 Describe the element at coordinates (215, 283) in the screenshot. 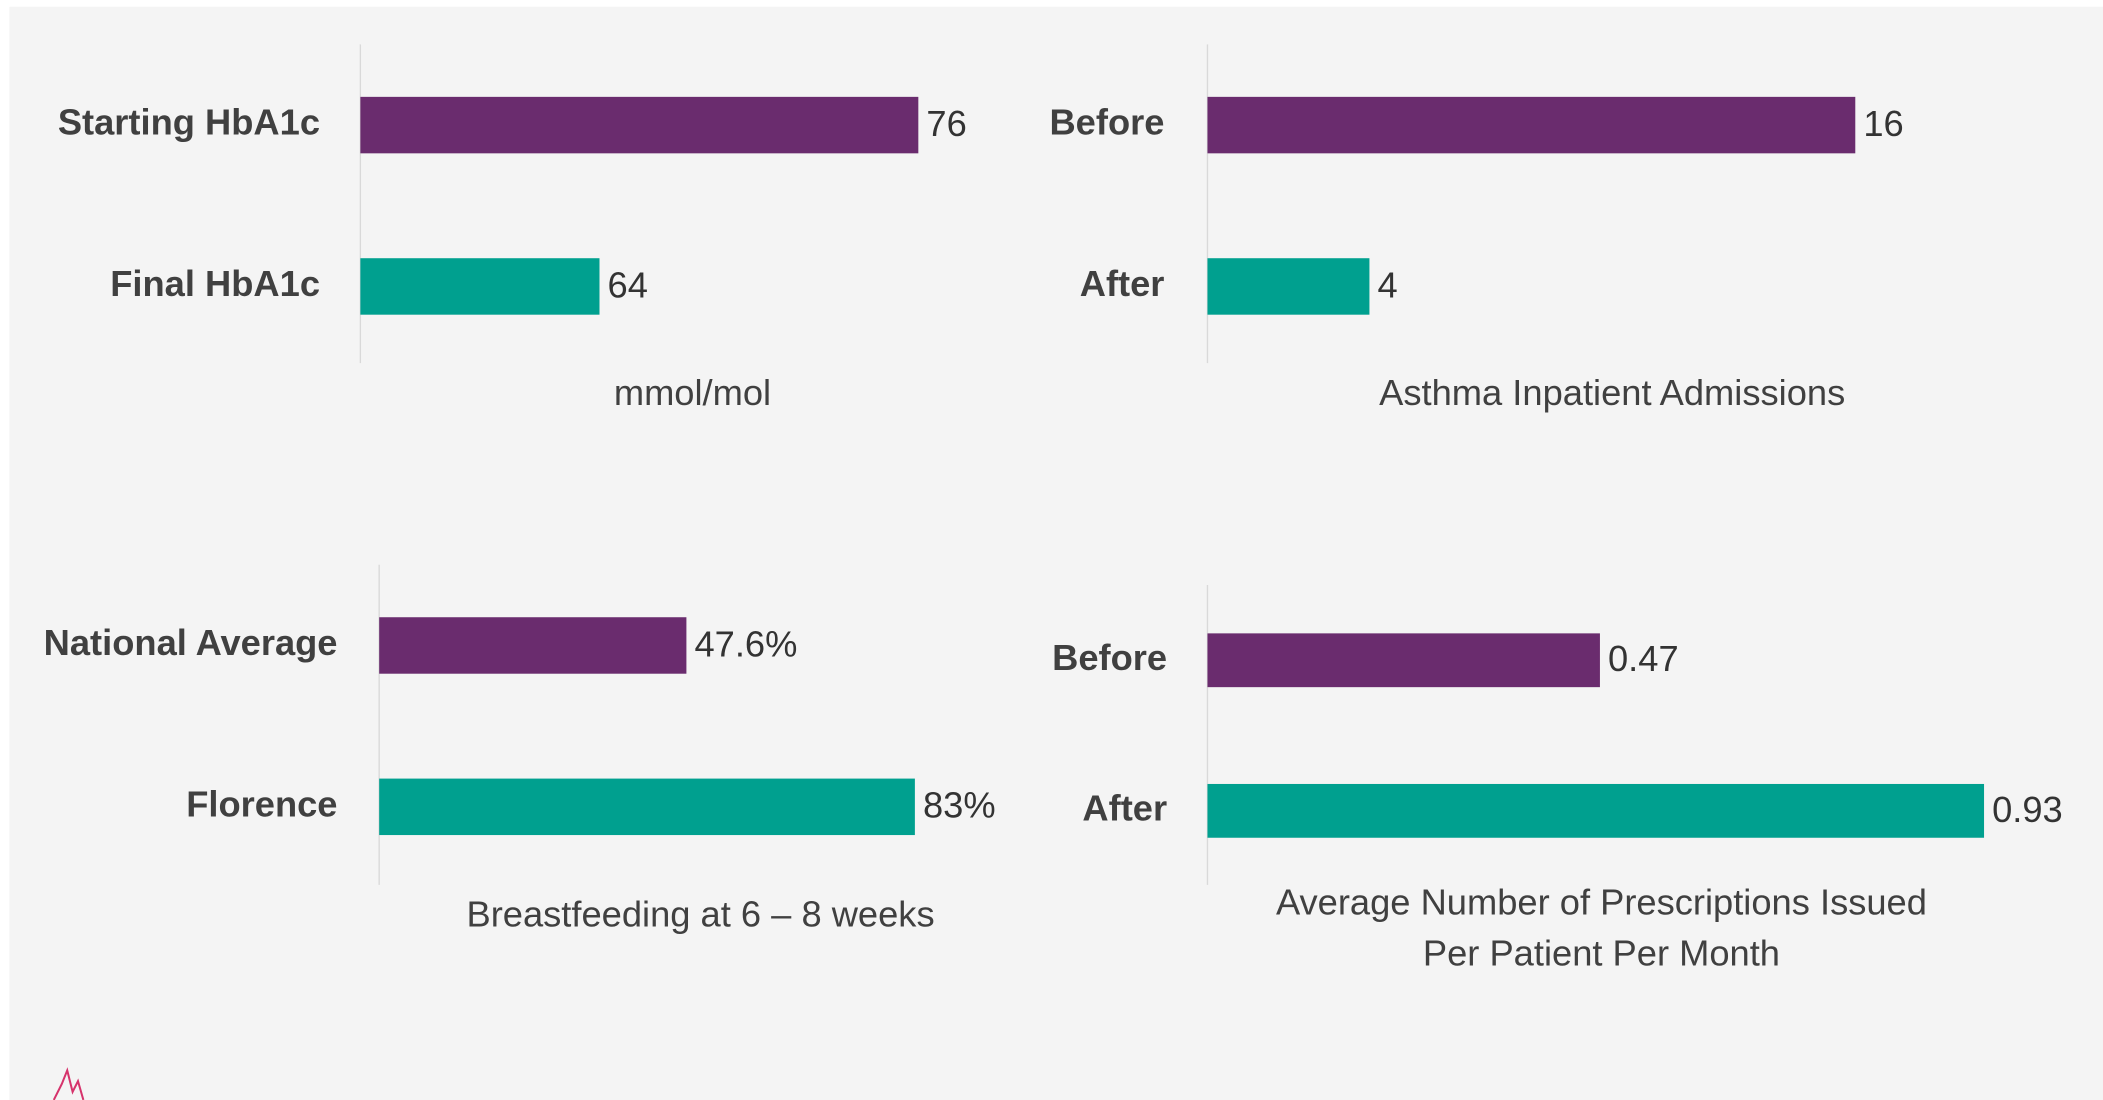

I see `category-label: Final HbA1c` at that location.